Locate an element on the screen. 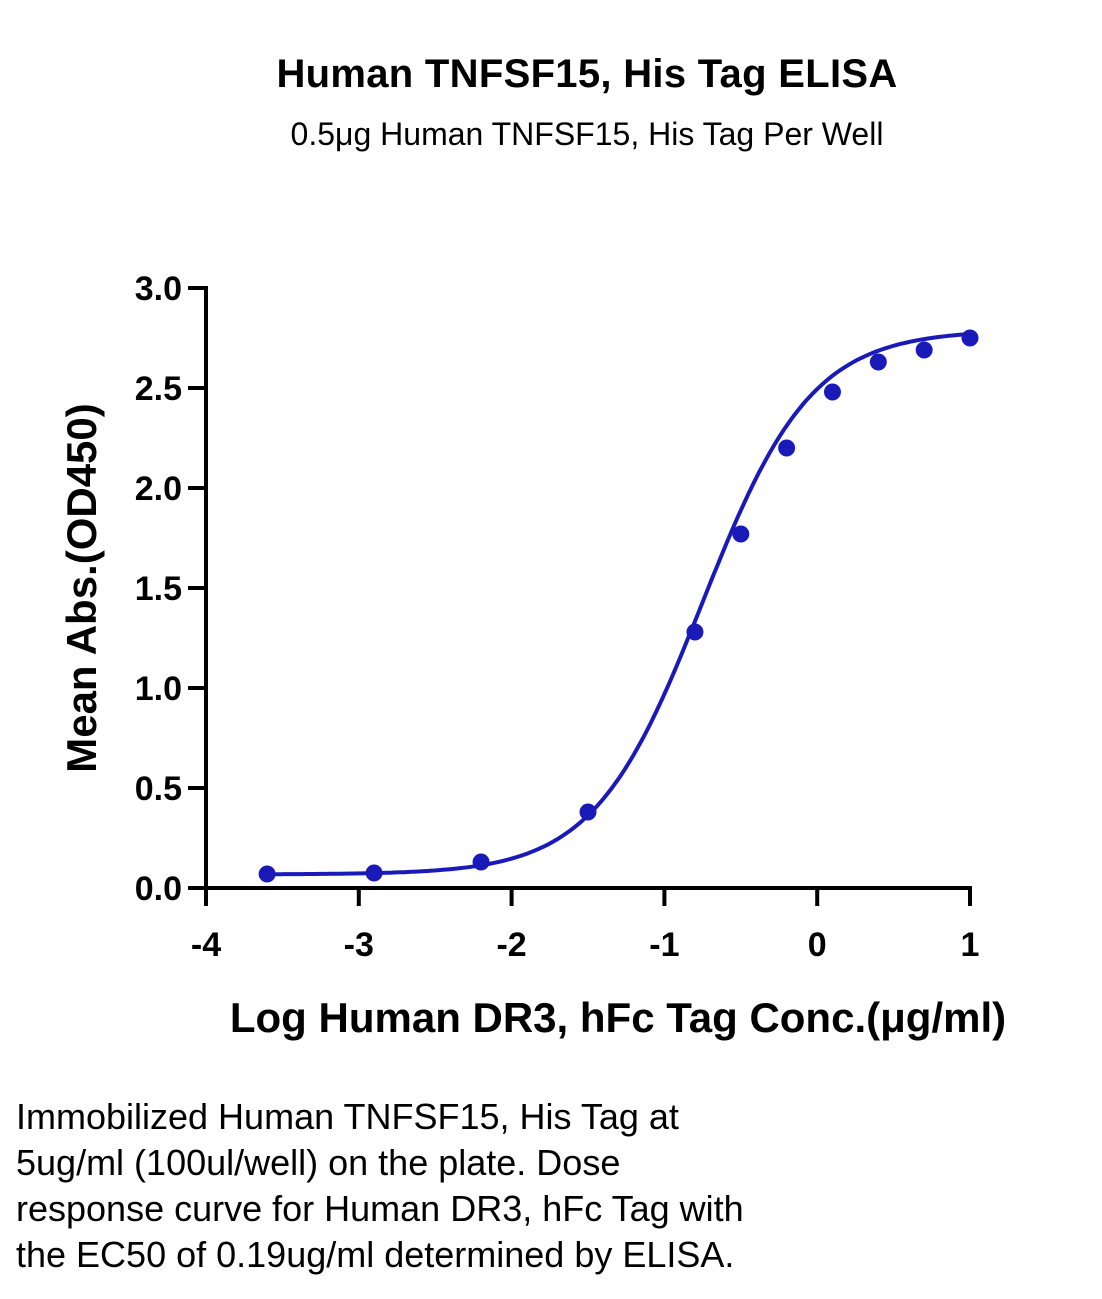 The width and height of the screenshot is (1102, 1299). y-tick-label: 2.0 is located at coordinates (158, 489).